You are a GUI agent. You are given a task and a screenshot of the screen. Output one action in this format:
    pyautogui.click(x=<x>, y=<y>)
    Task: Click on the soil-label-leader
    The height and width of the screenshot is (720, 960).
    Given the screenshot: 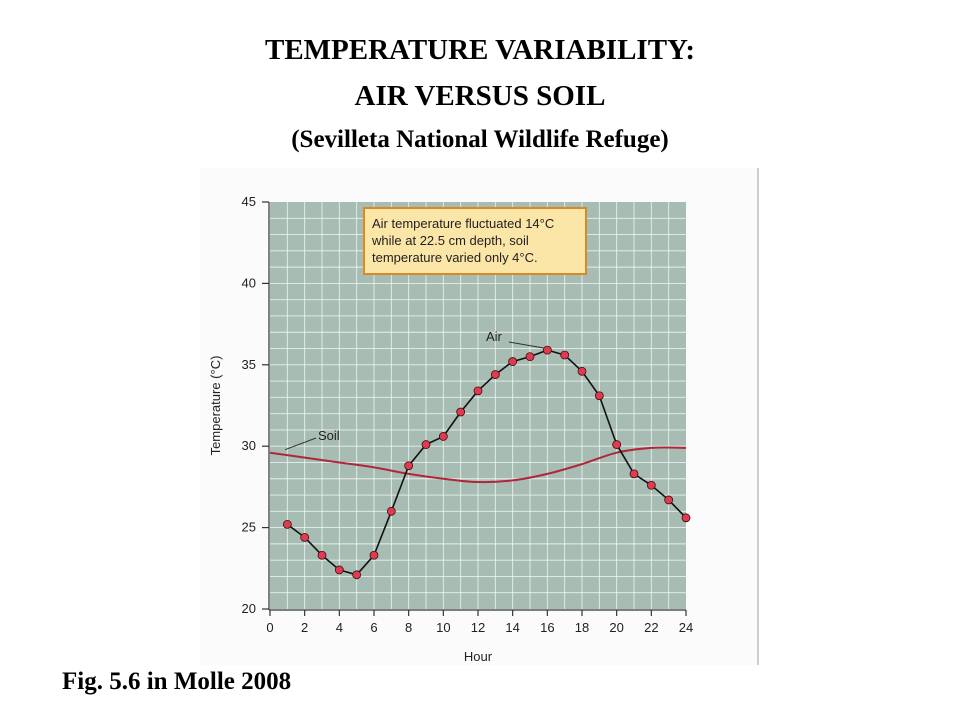 What is the action you would take?
    pyautogui.click(x=300, y=444)
    